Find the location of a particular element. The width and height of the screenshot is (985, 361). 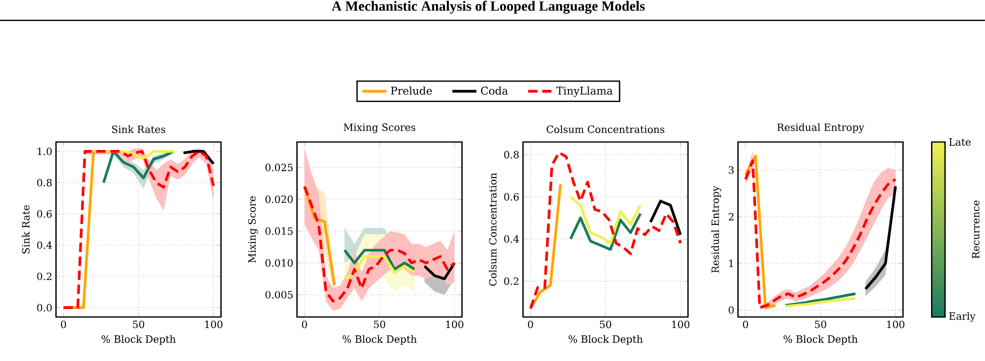

y-axis-title: Residual Entropy is located at coordinates (716, 229).